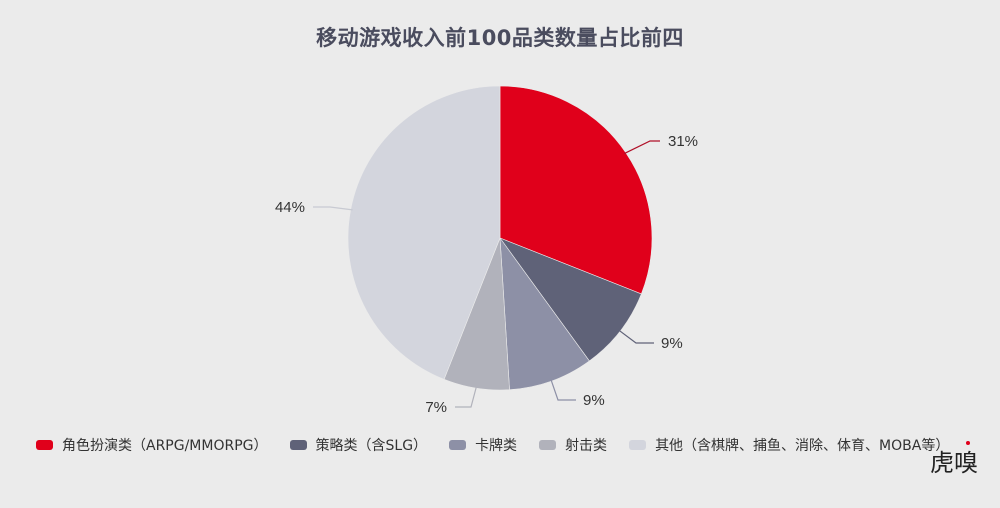 The height and width of the screenshot is (508, 1000). What do you see at coordinates (954, 463) in the screenshot?
I see `watermark-text: 虎嗅` at bounding box center [954, 463].